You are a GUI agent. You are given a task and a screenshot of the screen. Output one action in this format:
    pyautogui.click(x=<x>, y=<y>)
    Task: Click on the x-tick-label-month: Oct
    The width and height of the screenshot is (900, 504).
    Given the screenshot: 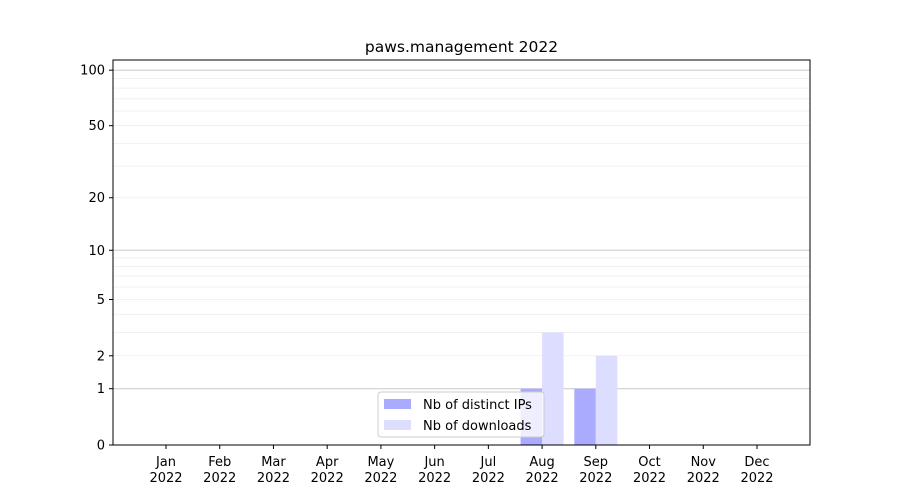 What is the action you would take?
    pyautogui.click(x=649, y=462)
    